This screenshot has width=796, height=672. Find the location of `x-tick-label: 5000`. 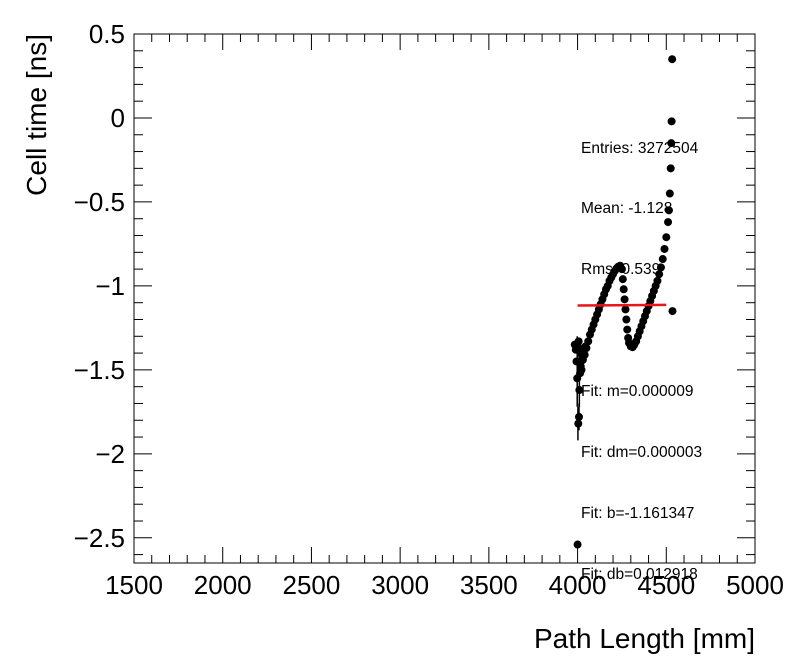

x-tick-label: 5000 is located at coordinates (755, 585).